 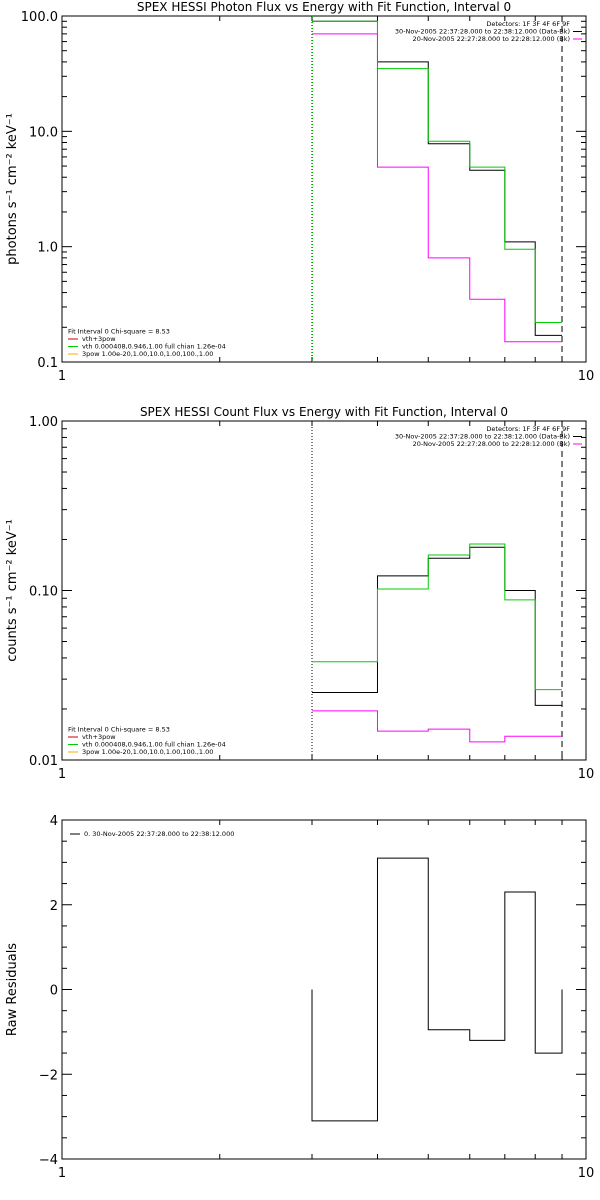 What do you see at coordinates (43, 422) in the screenshot?
I see `y-tick-label: 1.00` at bounding box center [43, 422].